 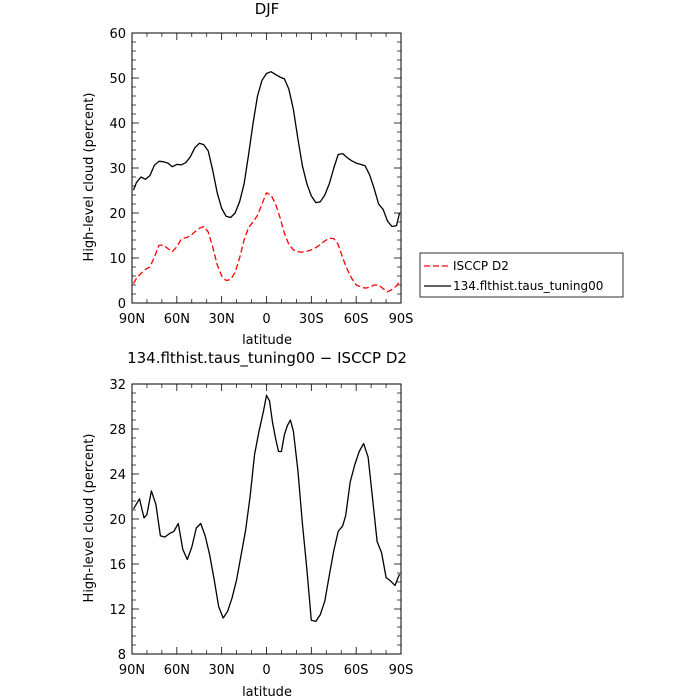 I want to click on y-tick-label: 60, so click(x=117, y=34).